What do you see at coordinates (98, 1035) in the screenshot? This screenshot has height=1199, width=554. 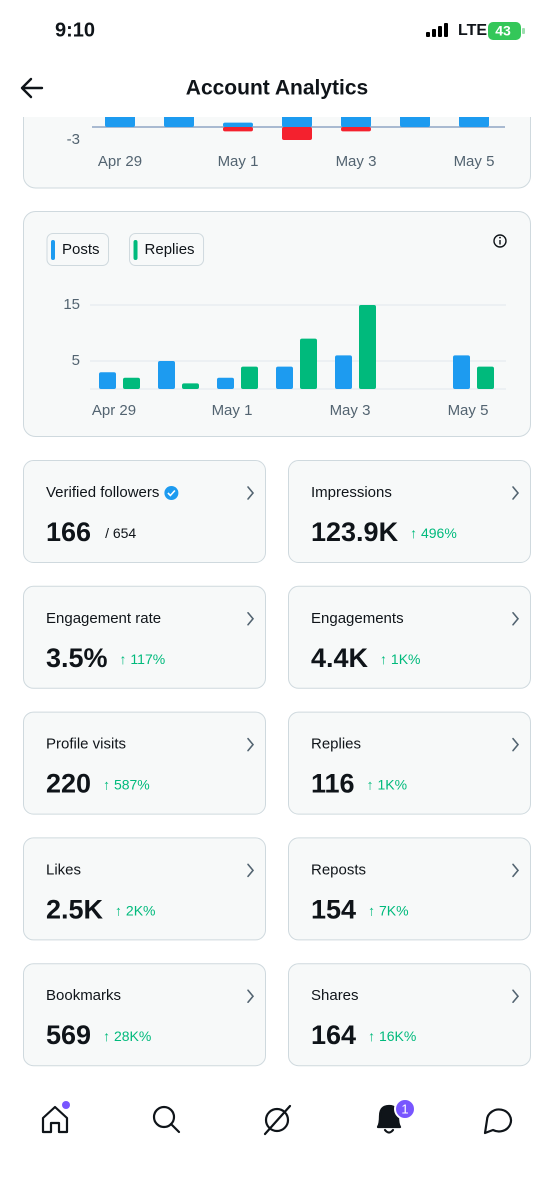 I see `stat-value-line: 569 ↑ 28K%` at bounding box center [98, 1035].